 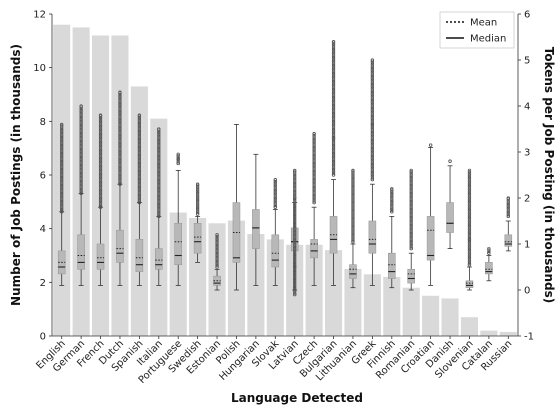 What do you see at coordinates (489, 264) in the screenshot?
I see `boxplot-catalan` at bounding box center [489, 264].